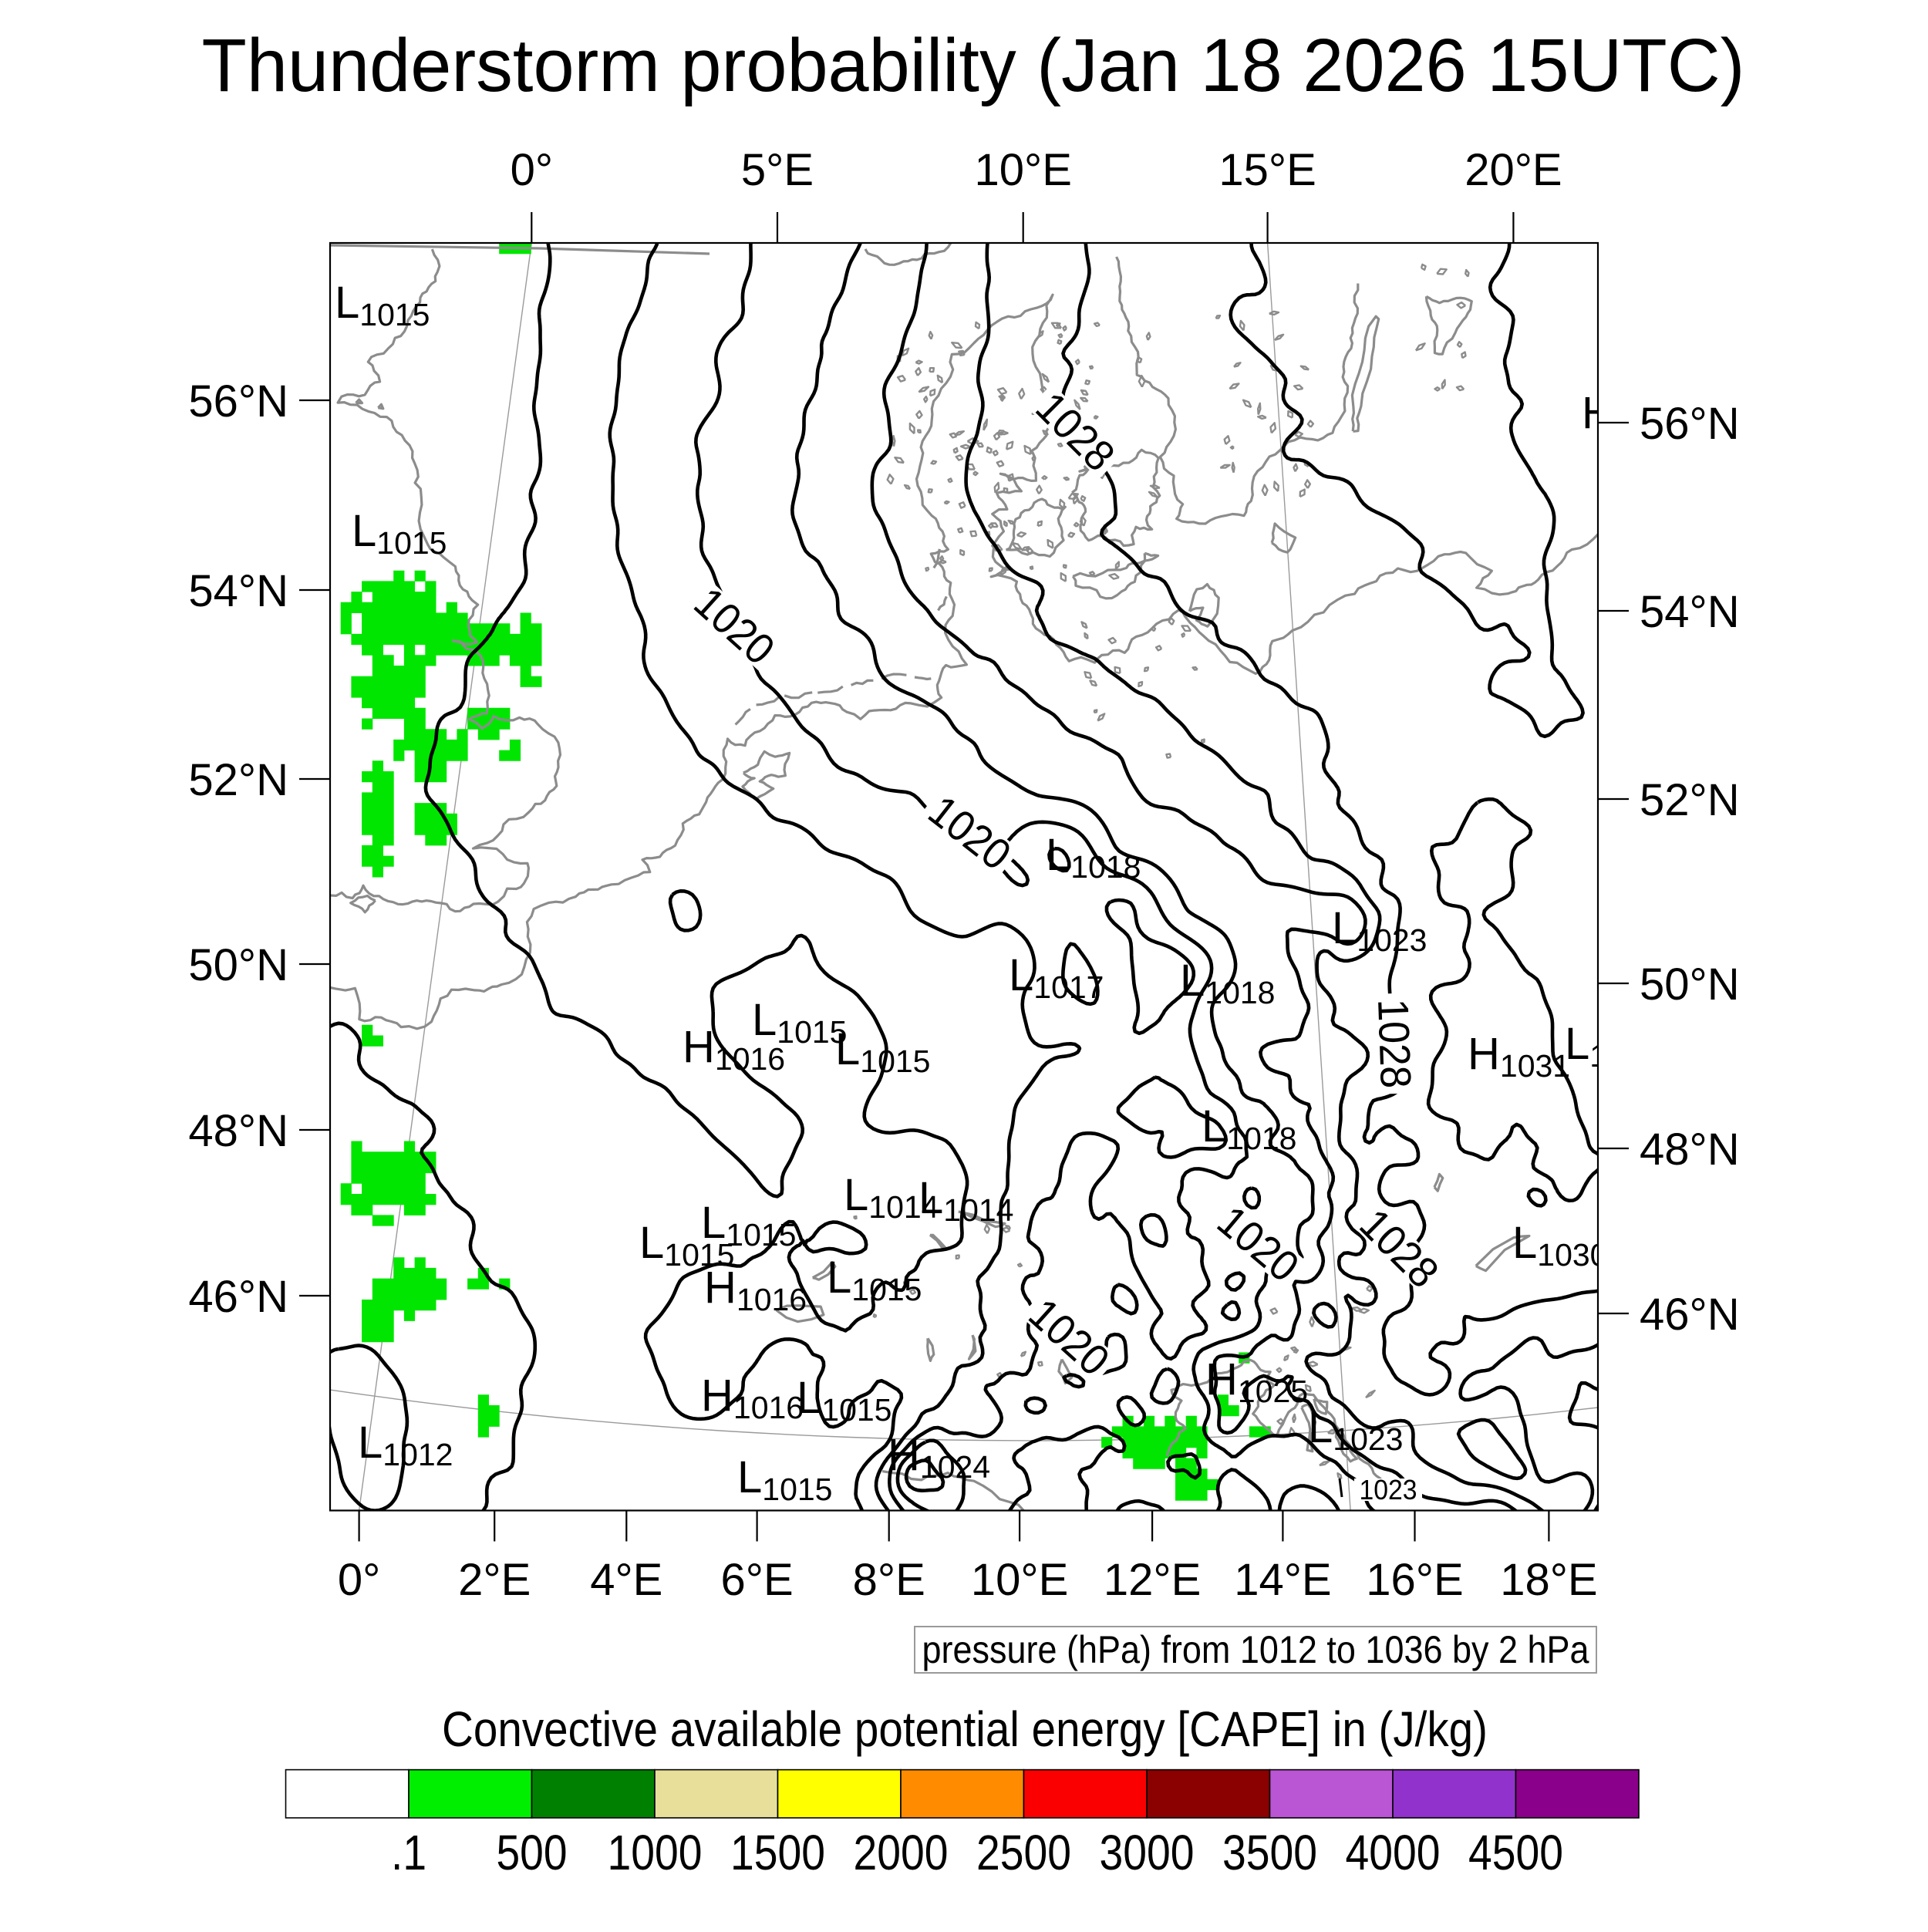 Image resolution: width=1928 pixels, height=1932 pixels. What do you see at coordinates (1395, 1043) in the screenshot?
I see `svg-text: 1028` at bounding box center [1395, 1043].